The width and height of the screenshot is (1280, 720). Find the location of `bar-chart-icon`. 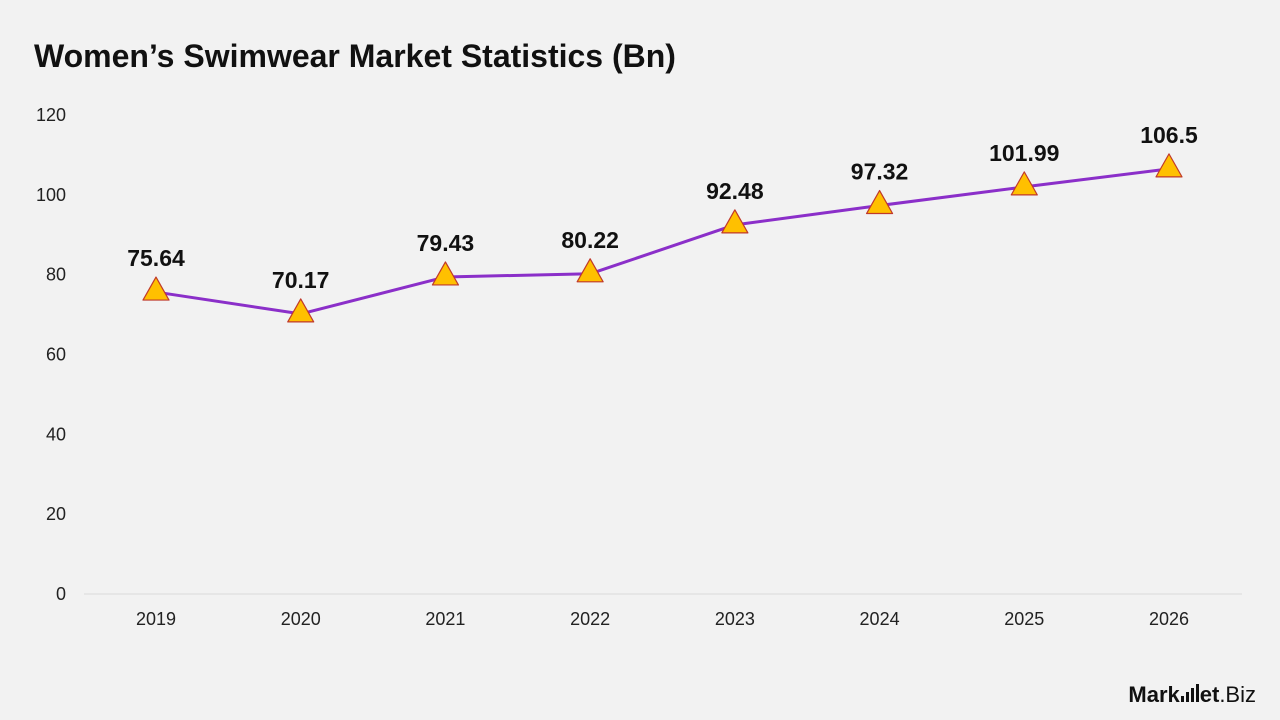

bar-chart-icon is located at coordinates (1189, 693).